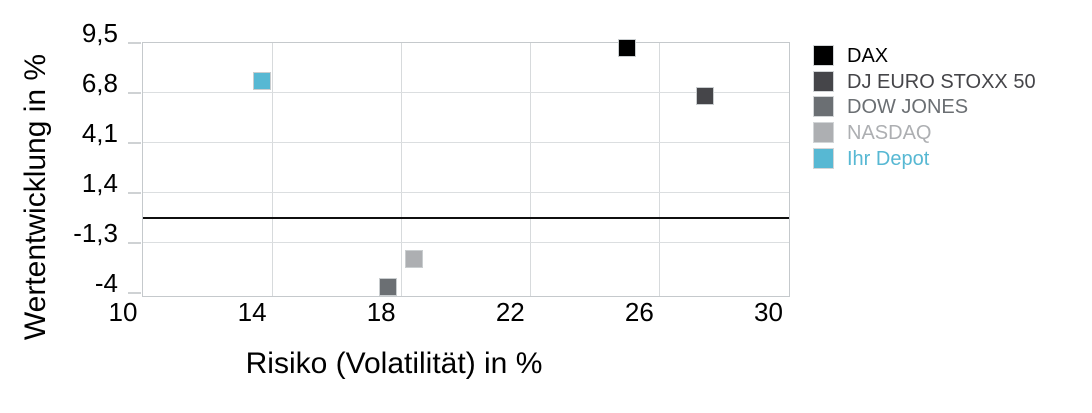  I want to click on legend-label: DAX, so click(868, 56).